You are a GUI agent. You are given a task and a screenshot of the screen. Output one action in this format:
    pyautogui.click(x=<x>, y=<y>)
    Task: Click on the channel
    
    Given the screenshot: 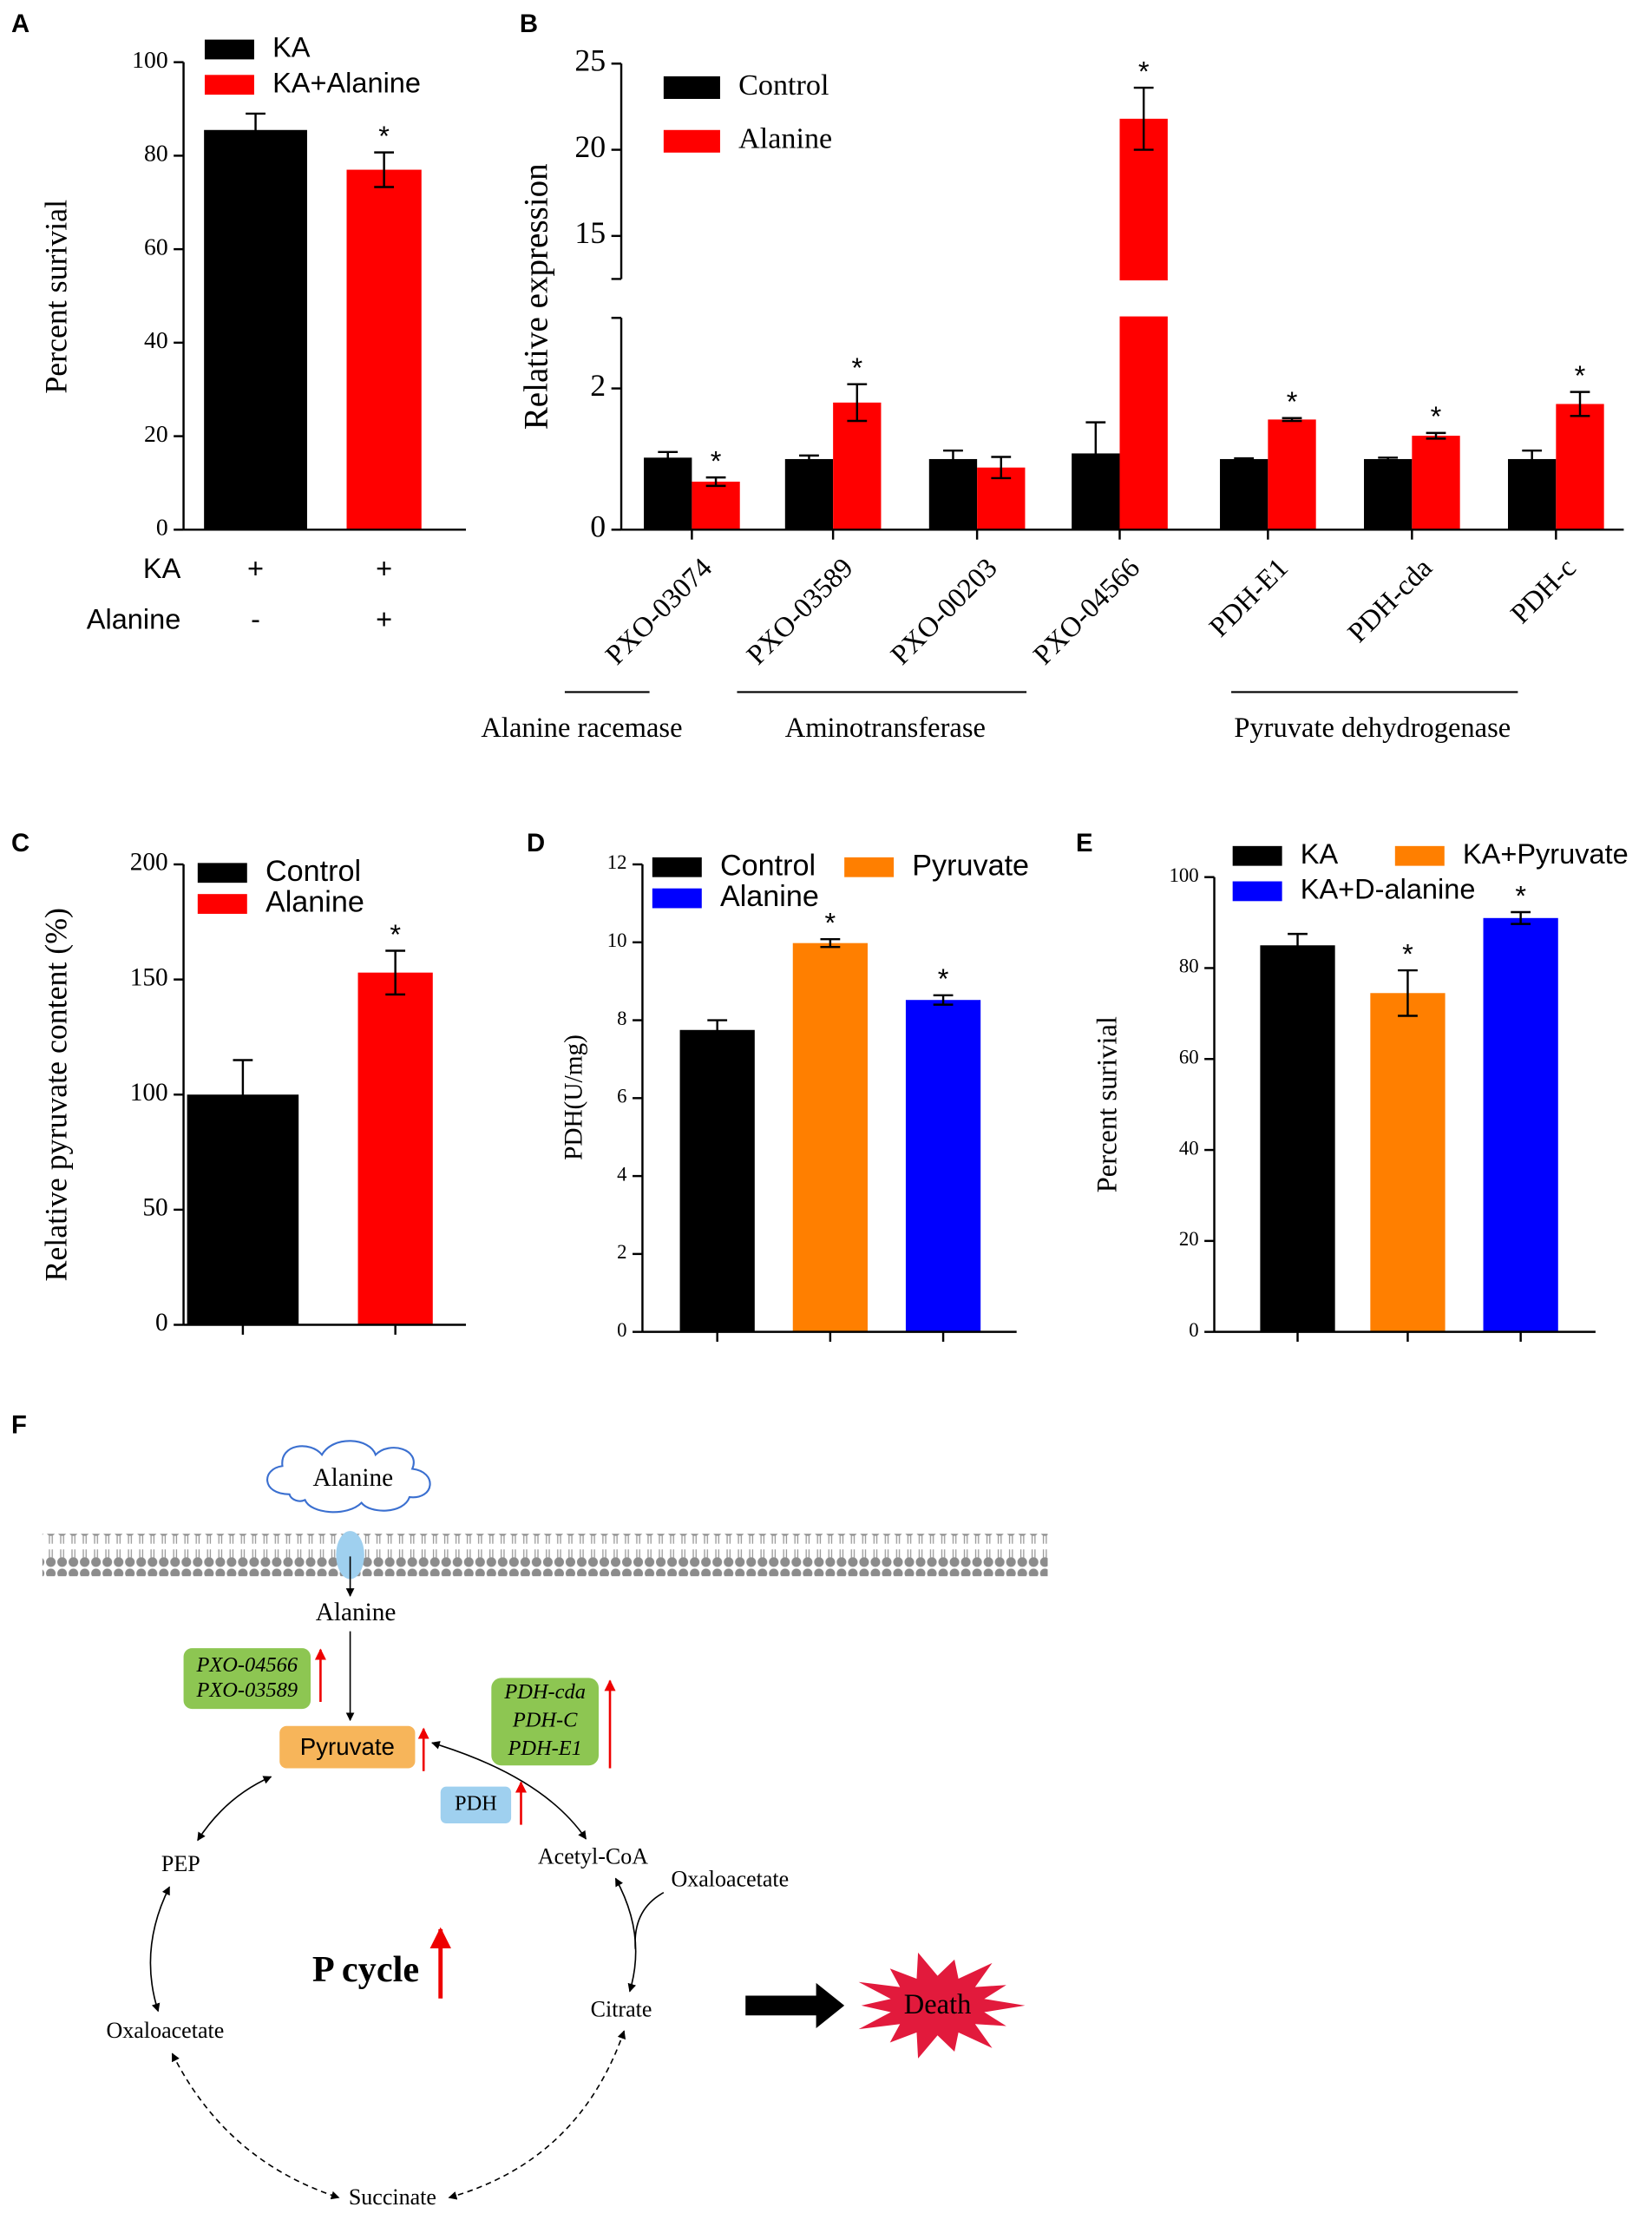 What is the action you would take?
    pyautogui.click(x=350, y=1555)
    